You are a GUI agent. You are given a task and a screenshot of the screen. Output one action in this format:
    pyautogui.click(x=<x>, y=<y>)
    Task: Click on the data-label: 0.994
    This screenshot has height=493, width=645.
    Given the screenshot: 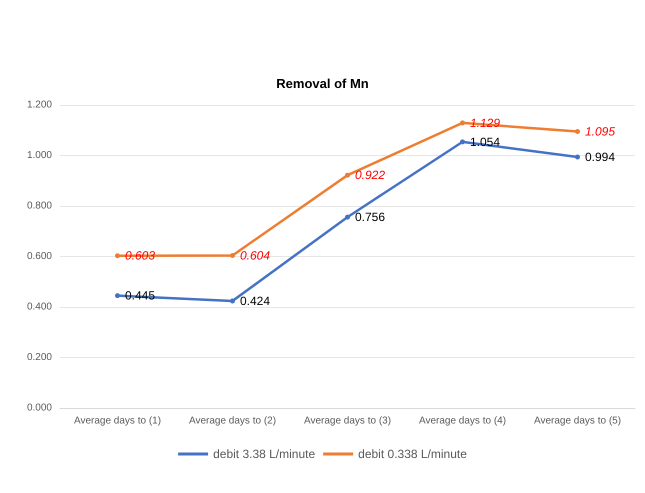 What is the action you would take?
    pyautogui.click(x=600, y=157)
    